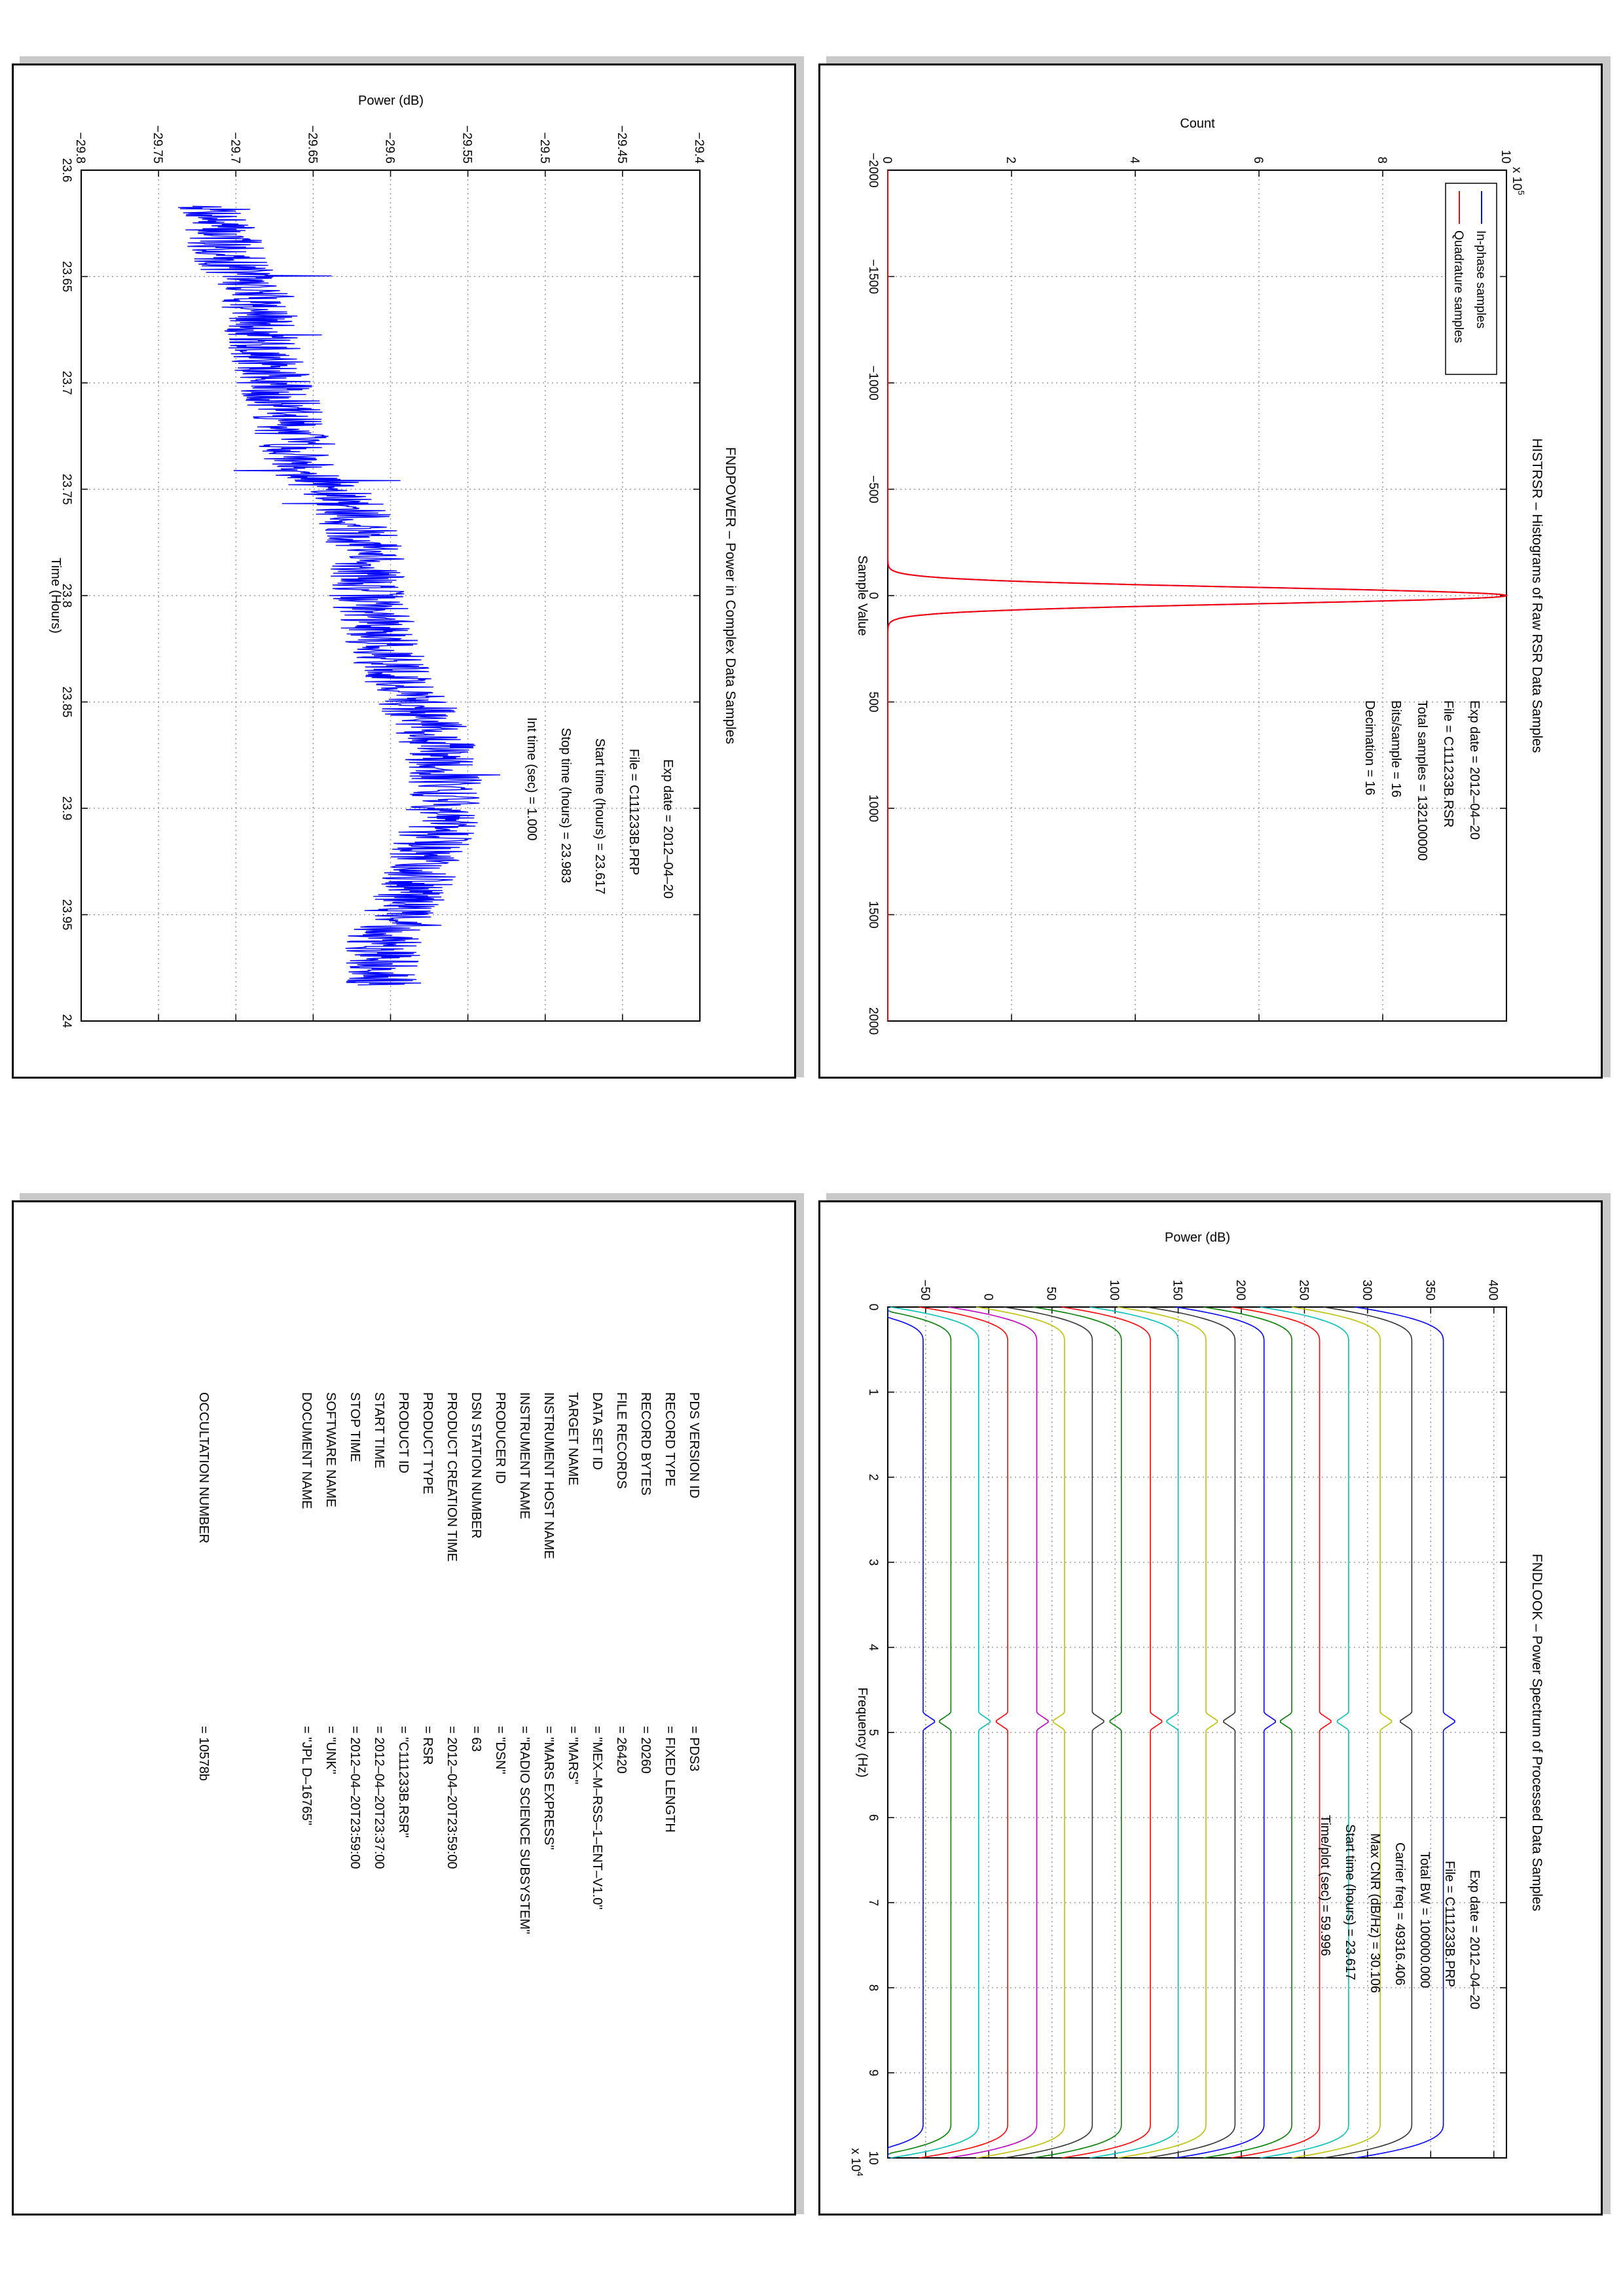  Describe the element at coordinates (524, 1830) in the screenshot. I see `label-value: = "RADIO SCIENCE SUBSYSTEM"` at that location.